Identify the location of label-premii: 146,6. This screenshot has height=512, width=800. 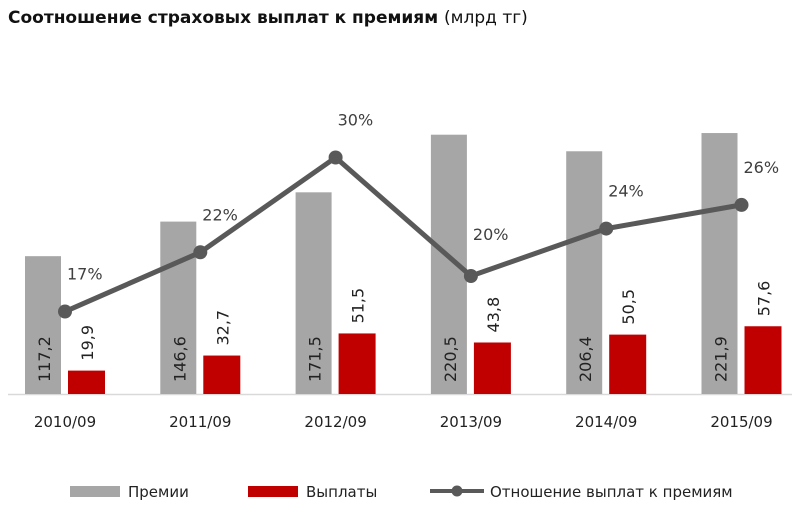
(179, 359).